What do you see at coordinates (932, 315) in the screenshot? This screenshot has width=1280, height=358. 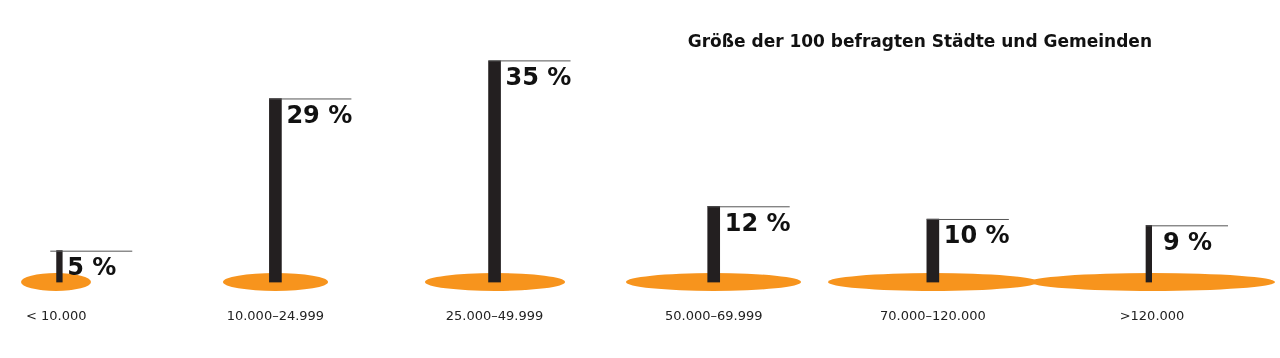 I see `x-tick-label: 70.000–120.000` at bounding box center [932, 315].